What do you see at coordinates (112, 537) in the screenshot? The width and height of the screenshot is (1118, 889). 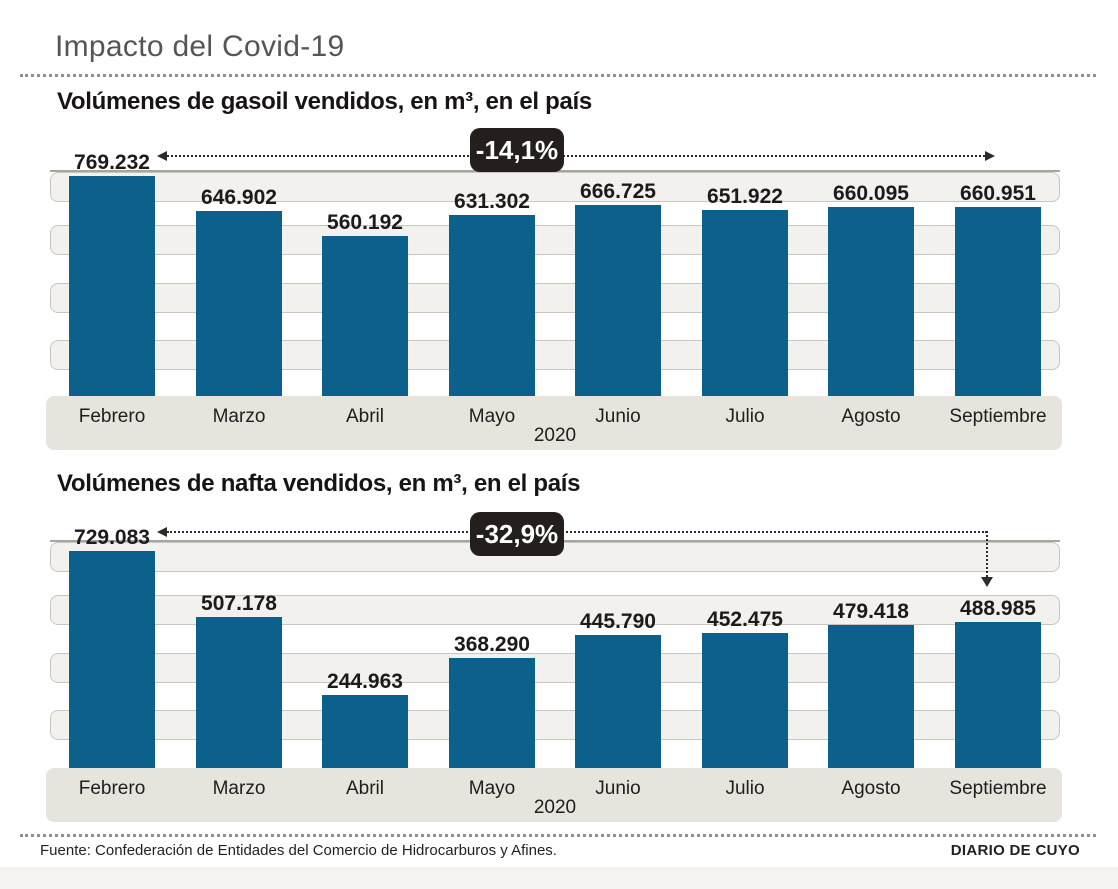 I see `bar-value-label: 729.083` at bounding box center [112, 537].